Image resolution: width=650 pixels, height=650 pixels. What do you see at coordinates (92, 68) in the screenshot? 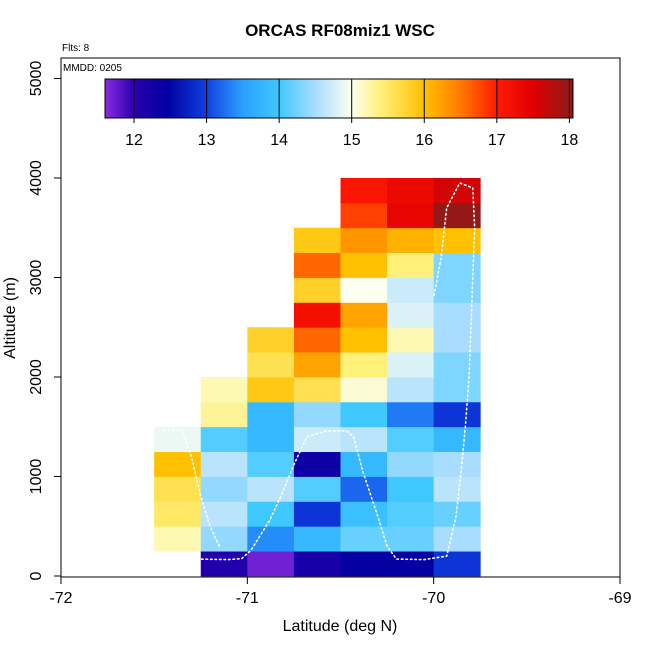
I see `mmdd-annotation: MMDD: 0205` at bounding box center [92, 68].